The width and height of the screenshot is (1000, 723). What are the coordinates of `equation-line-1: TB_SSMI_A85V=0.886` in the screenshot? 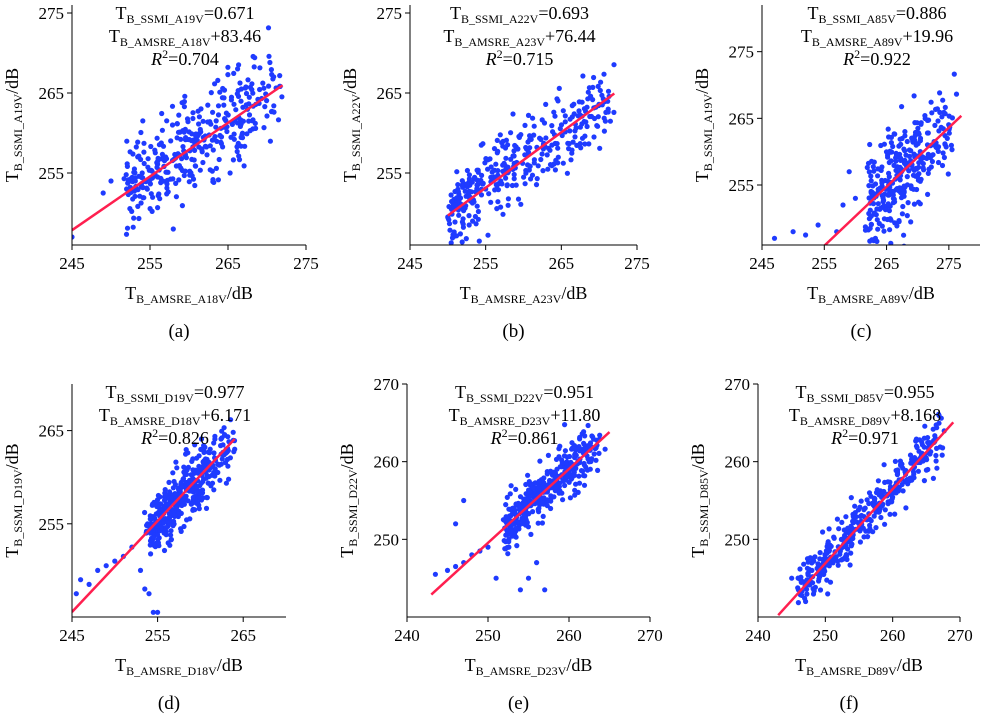 It's located at (876, 14).